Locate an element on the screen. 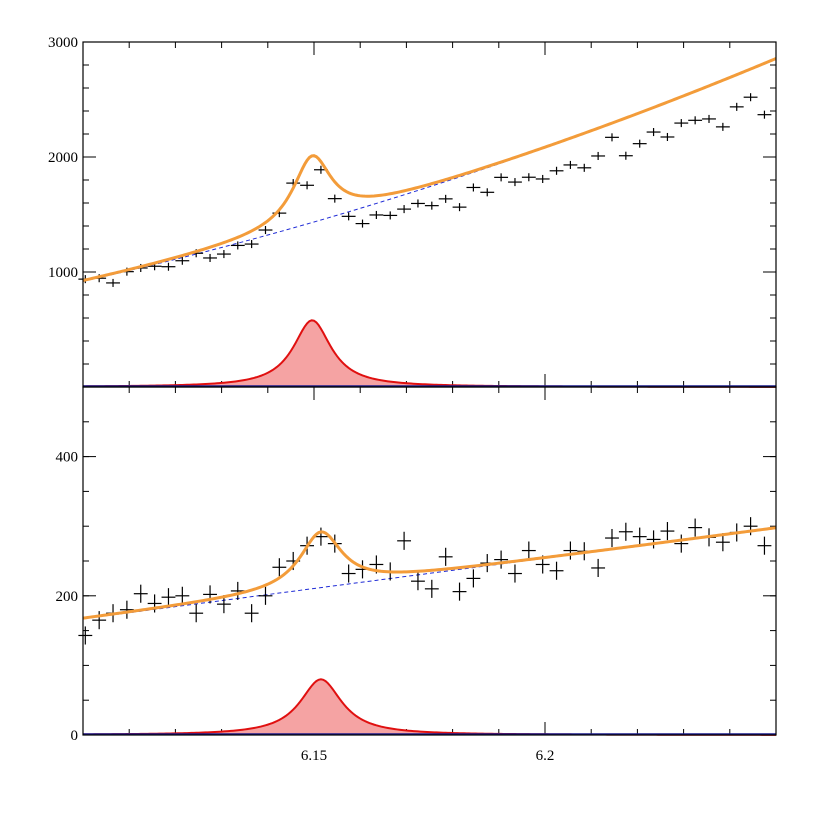 This screenshot has height=817, width=817. x-tick-label: 6.2 is located at coordinates (545, 756).